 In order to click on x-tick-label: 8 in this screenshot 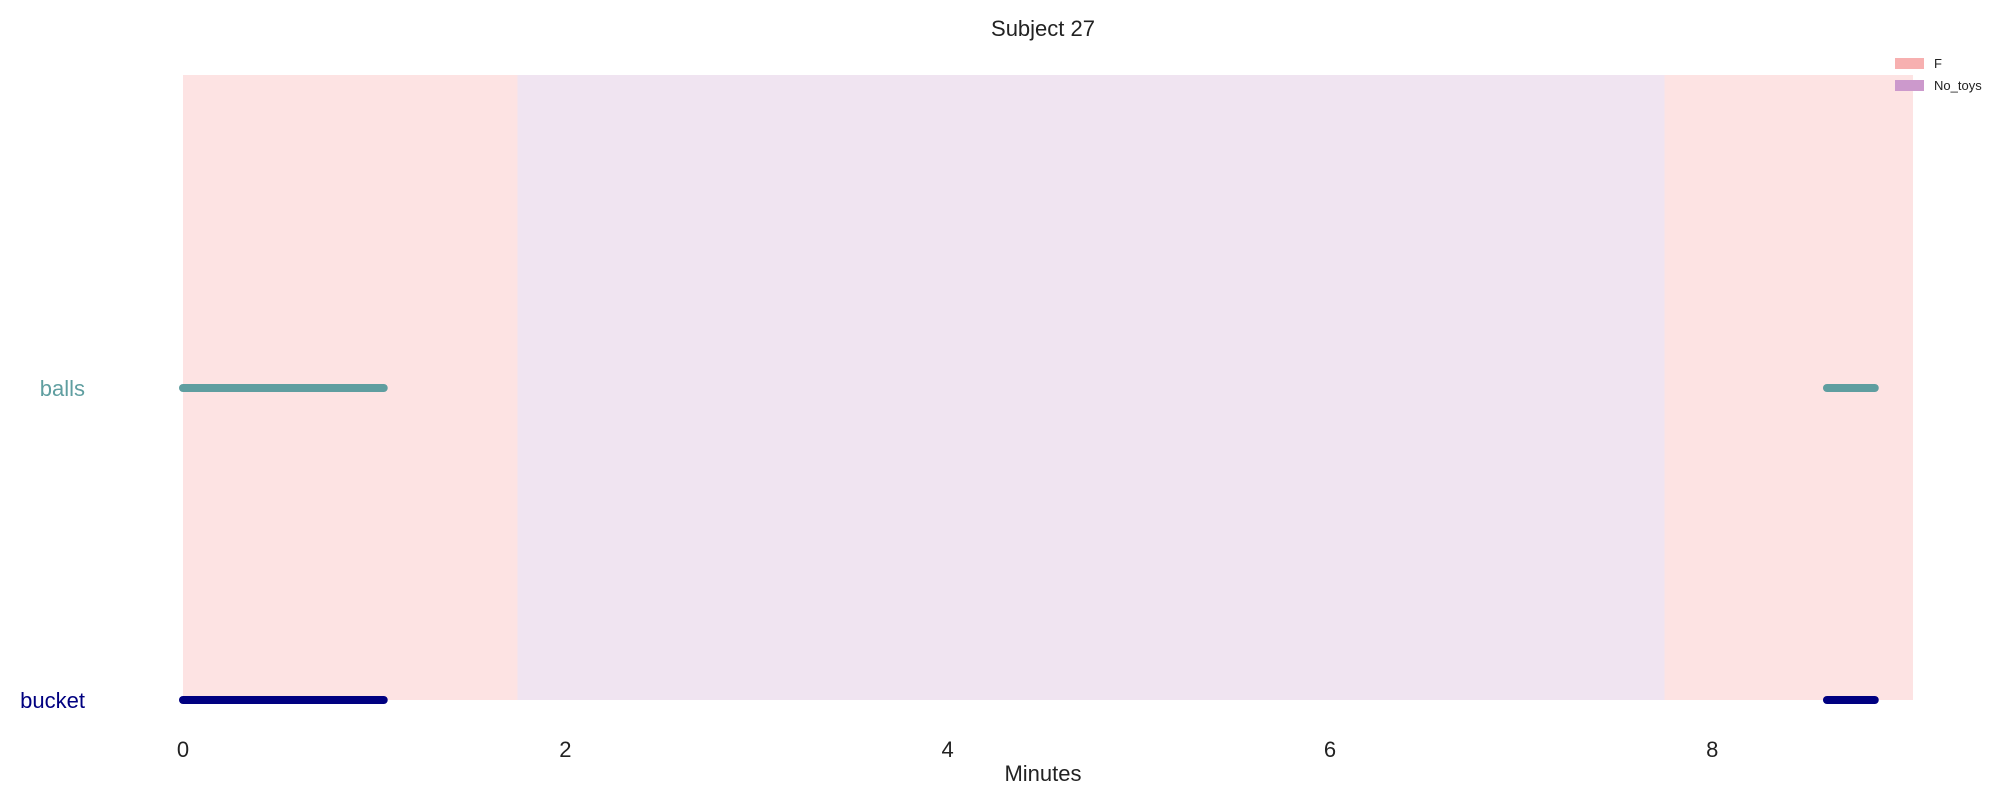, I will do `click(1712, 749)`.